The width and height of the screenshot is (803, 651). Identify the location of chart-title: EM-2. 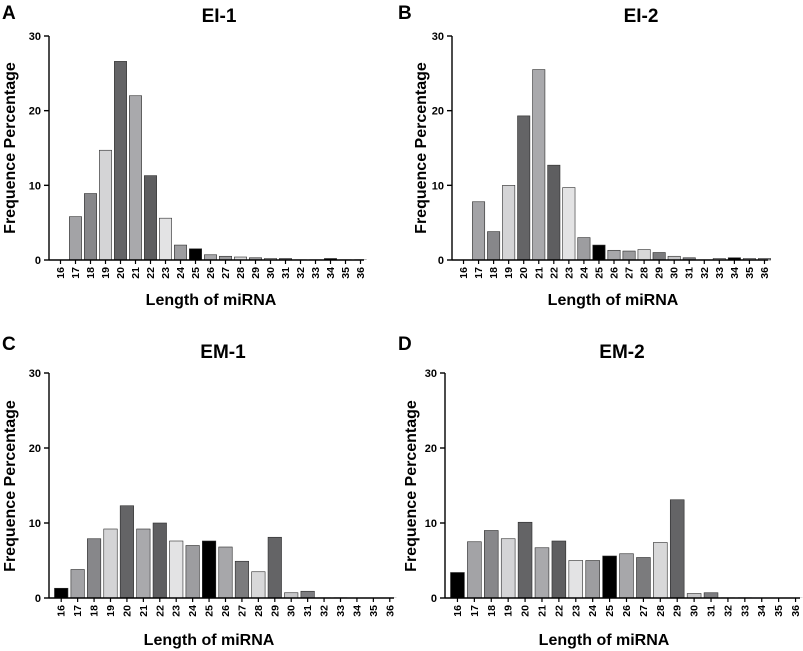
(621, 352).